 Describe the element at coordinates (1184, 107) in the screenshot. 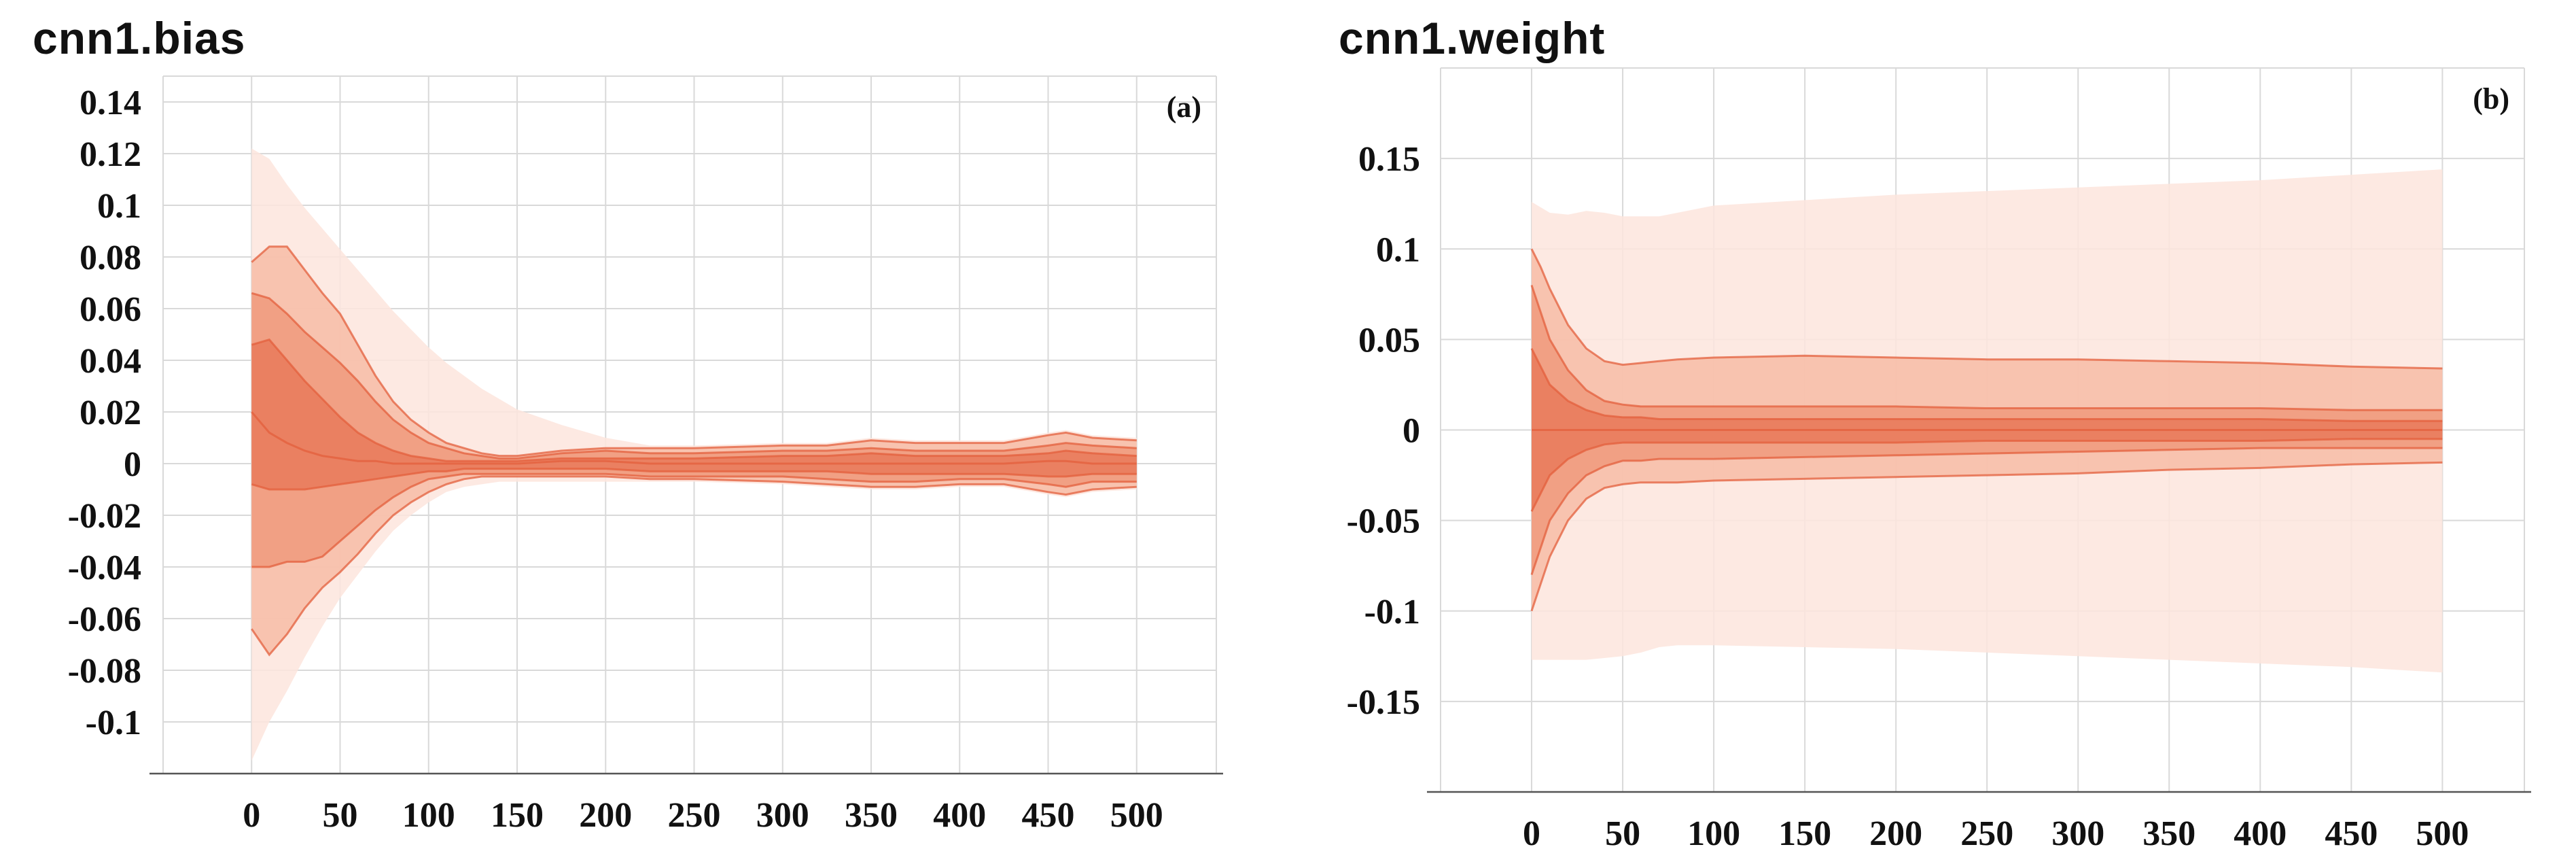

I see `panel-label: (a)` at that location.